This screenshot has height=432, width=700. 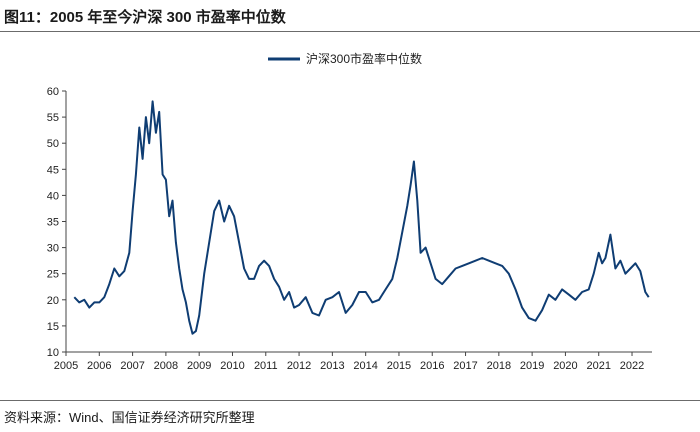 I want to click on x-tick-label: 2011, so click(x=266, y=366).